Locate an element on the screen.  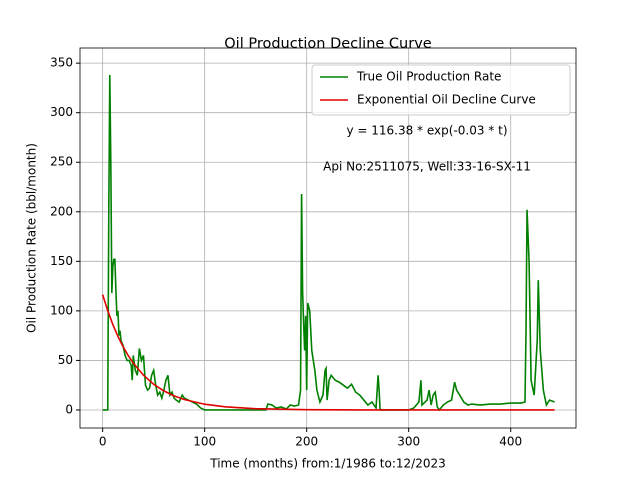
x-tick-label: 300 is located at coordinates (408, 442).